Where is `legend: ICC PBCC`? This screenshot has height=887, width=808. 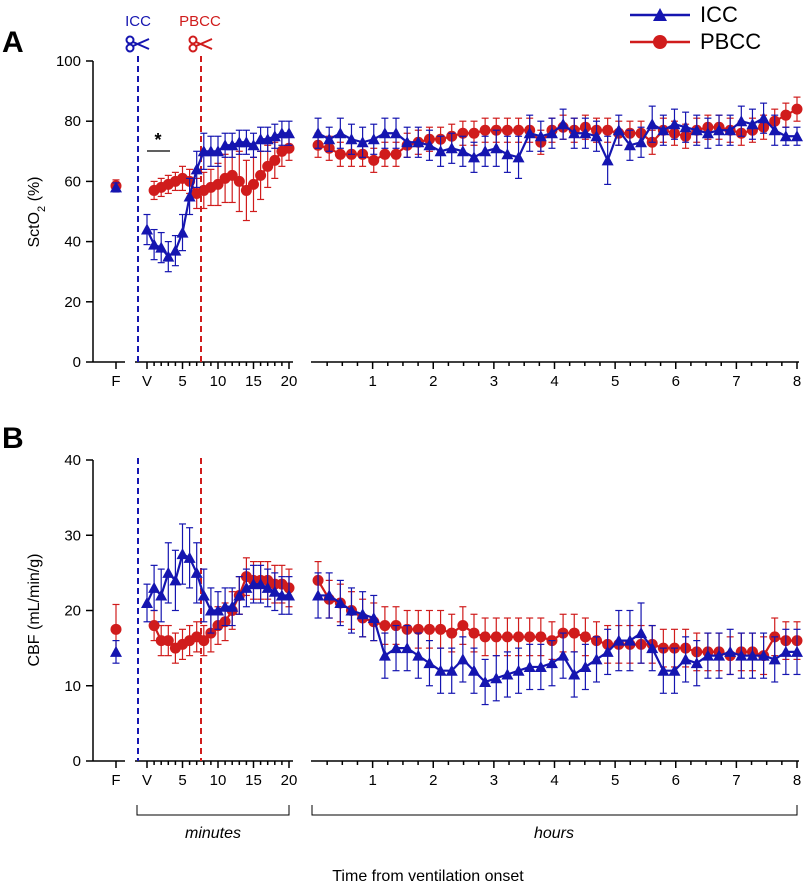
legend: ICC PBCC is located at coordinates (695, 28).